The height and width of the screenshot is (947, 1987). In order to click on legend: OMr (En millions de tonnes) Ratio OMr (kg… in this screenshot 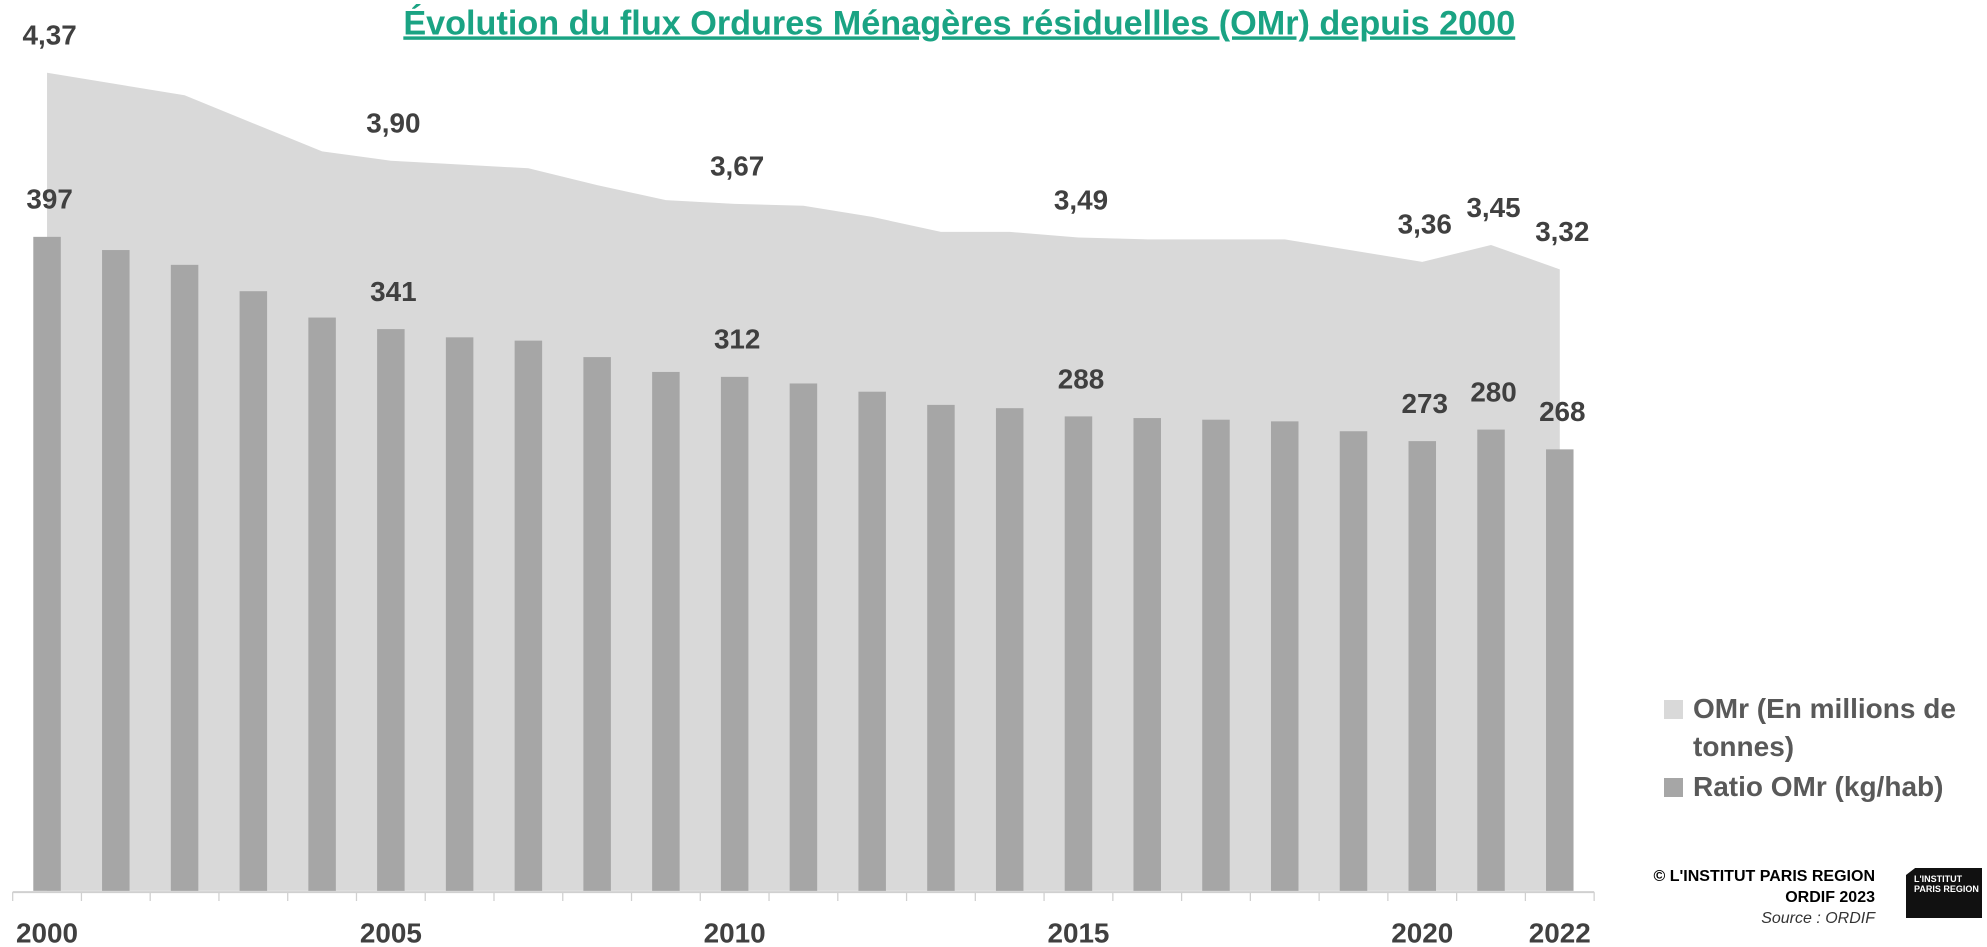, I will do `click(1814, 749)`.